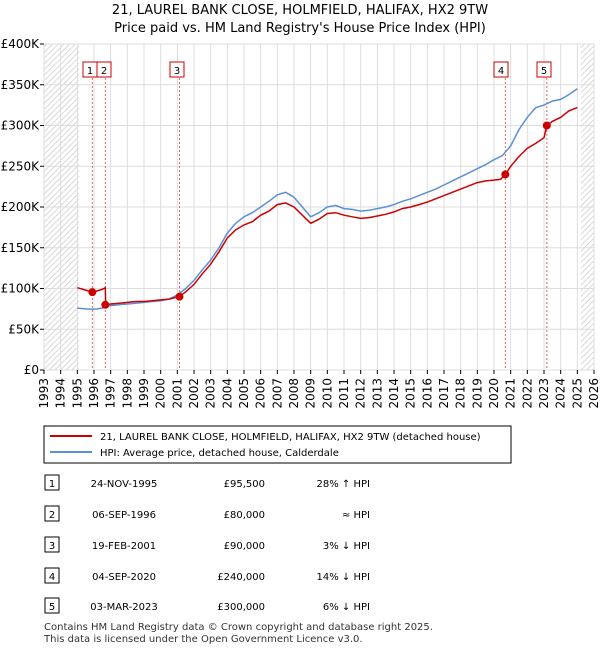 The height and width of the screenshot is (650, 600). I want to click on y-tick-label-250000: £250K, so click(21, 166).